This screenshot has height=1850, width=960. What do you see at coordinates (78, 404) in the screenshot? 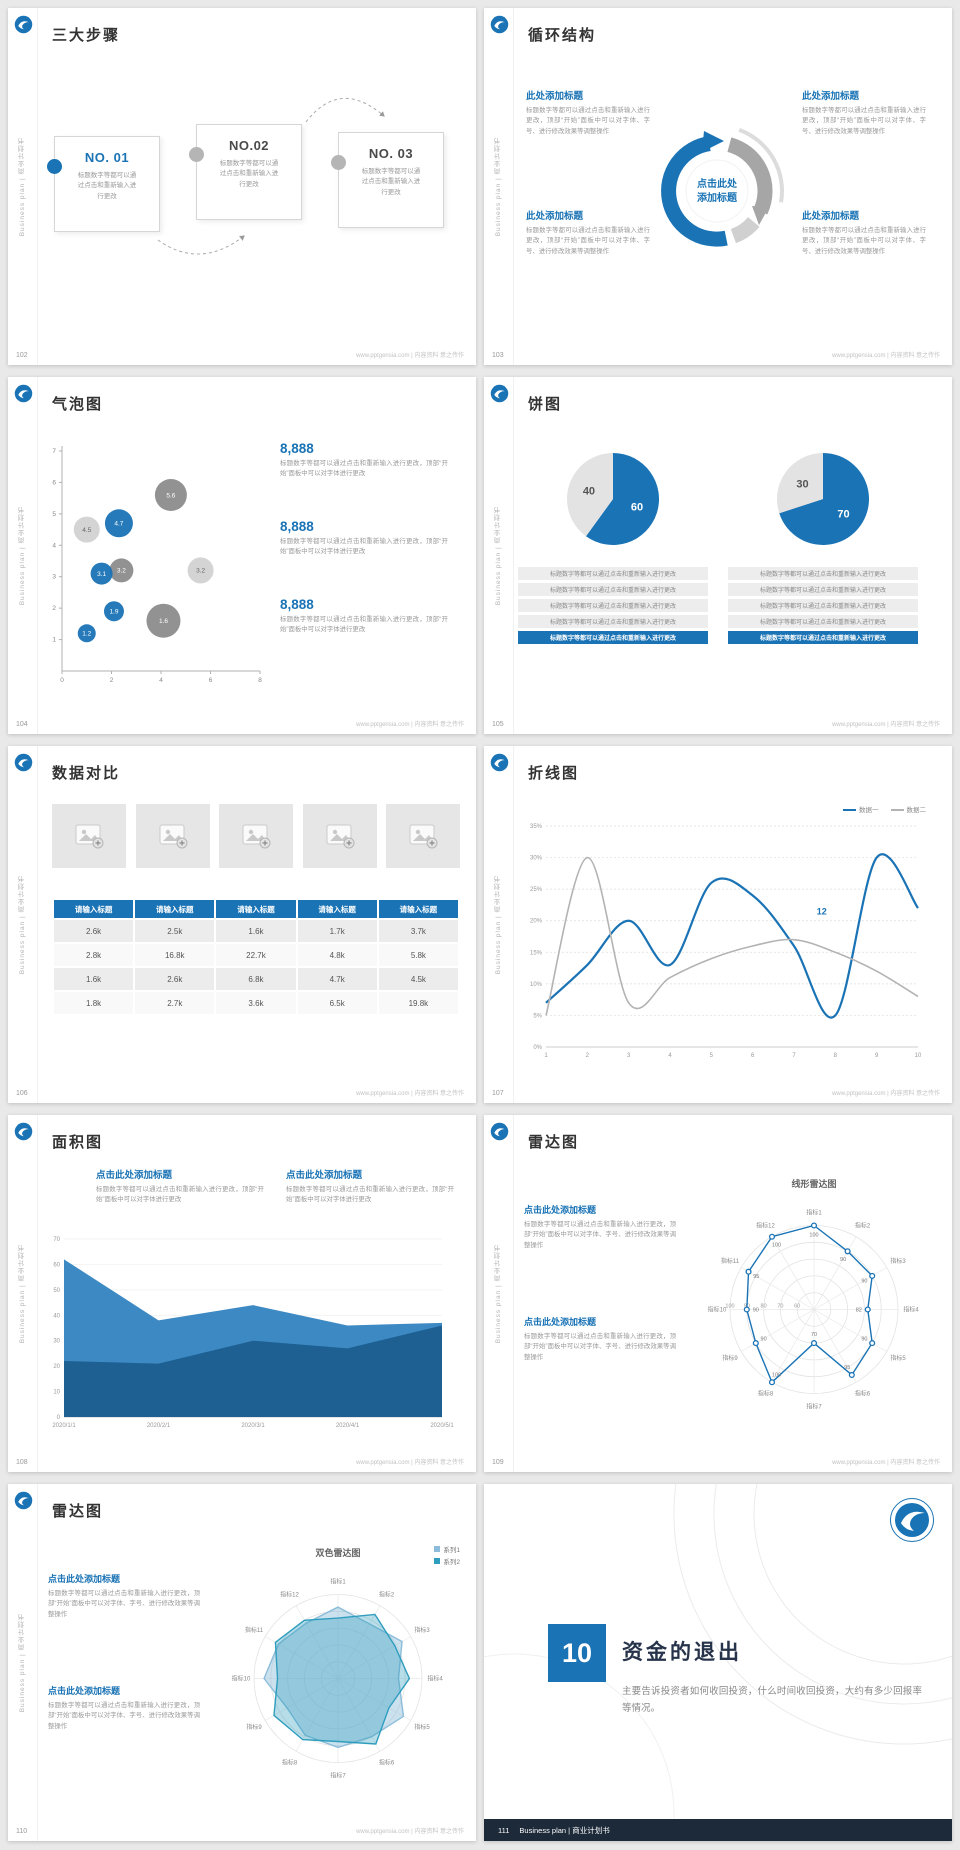
I see `slide-title: 气泡图` at bounding box center [78, 404].